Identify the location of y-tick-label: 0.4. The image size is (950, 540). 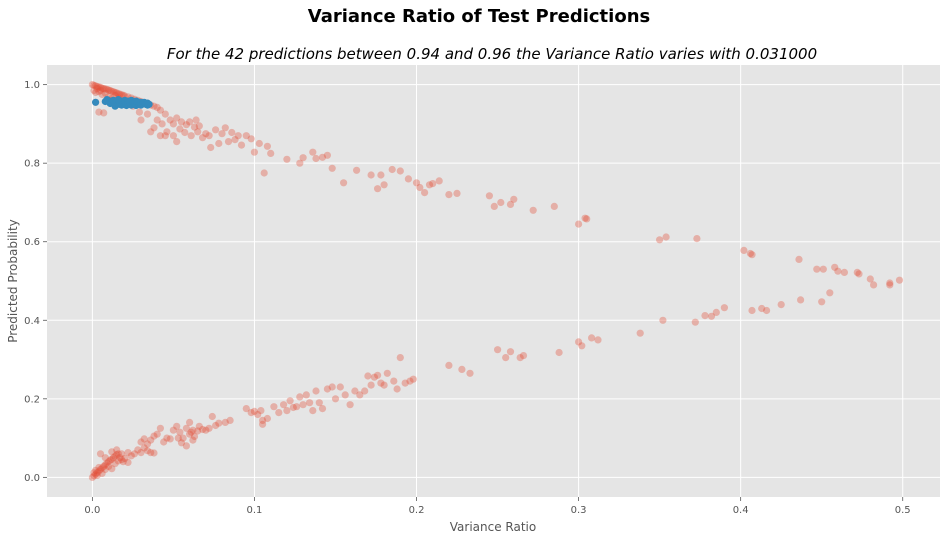
(32, 321).